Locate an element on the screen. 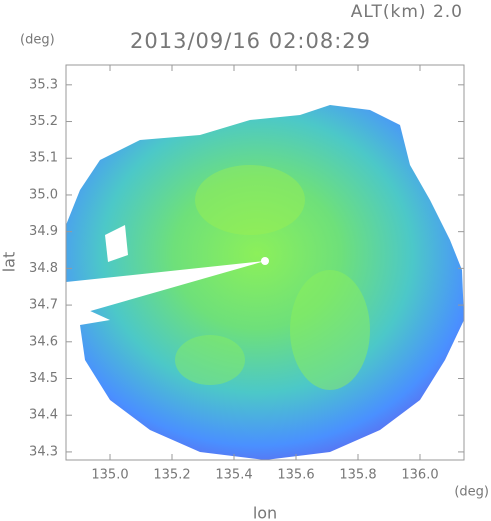 This screenshot has width=491, height=521. y-unit: (deg) is located at coordinates (37, 40).